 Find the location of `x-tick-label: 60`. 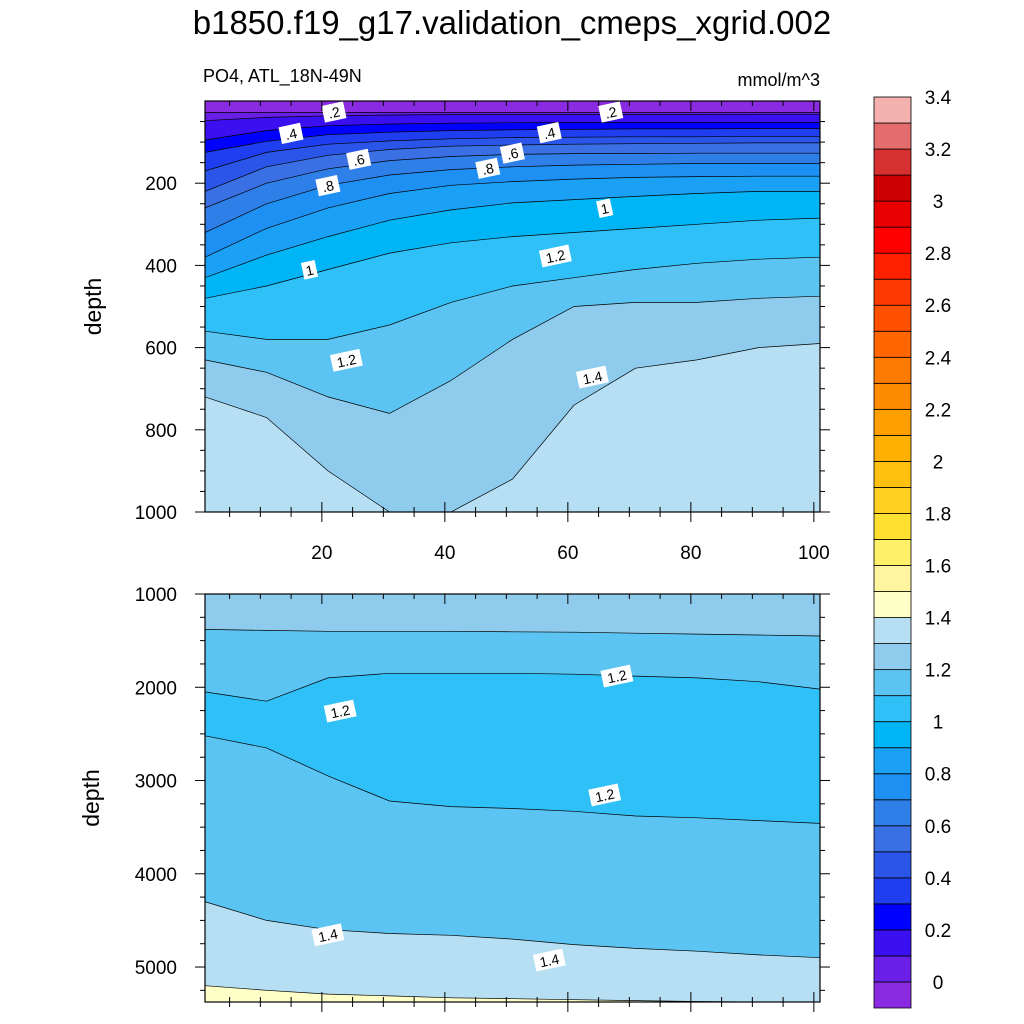

x-tick-label: 60 is located at coordinates (567, 553).